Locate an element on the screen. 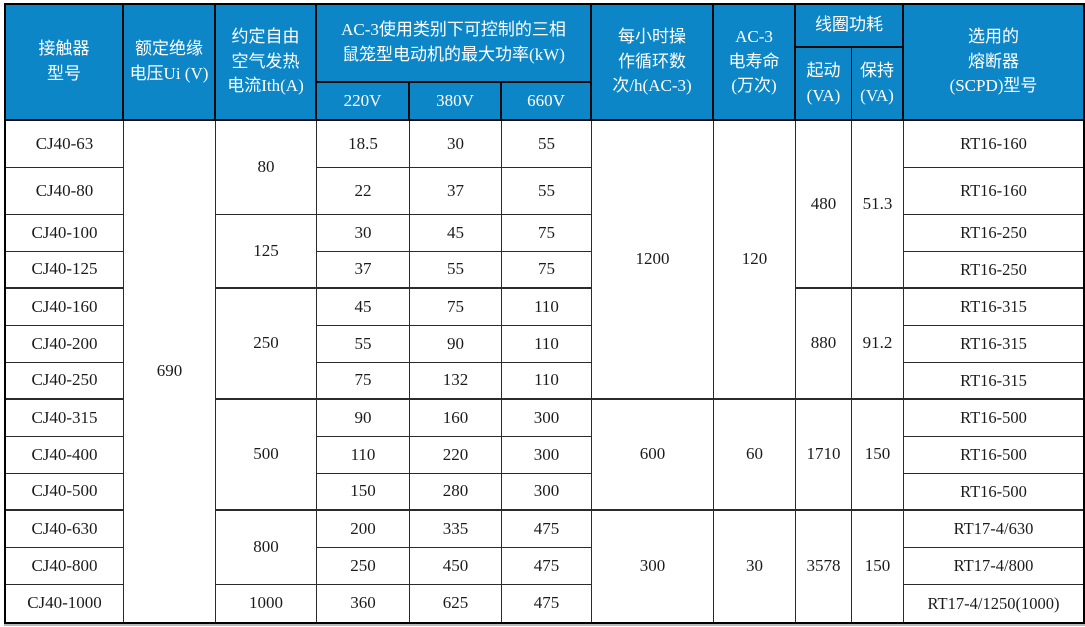 The width and height of the screenshot is (1085, 627). cell-start-va: 480 is located at coordinates (824, 205).